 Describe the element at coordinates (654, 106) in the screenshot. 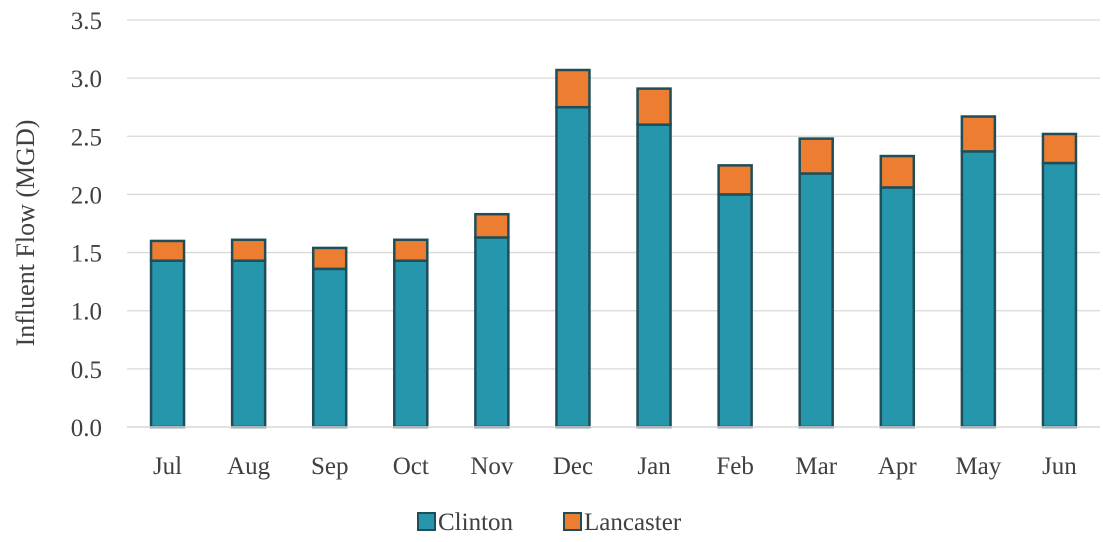

I see `bar-lancaster-jan` at that location.